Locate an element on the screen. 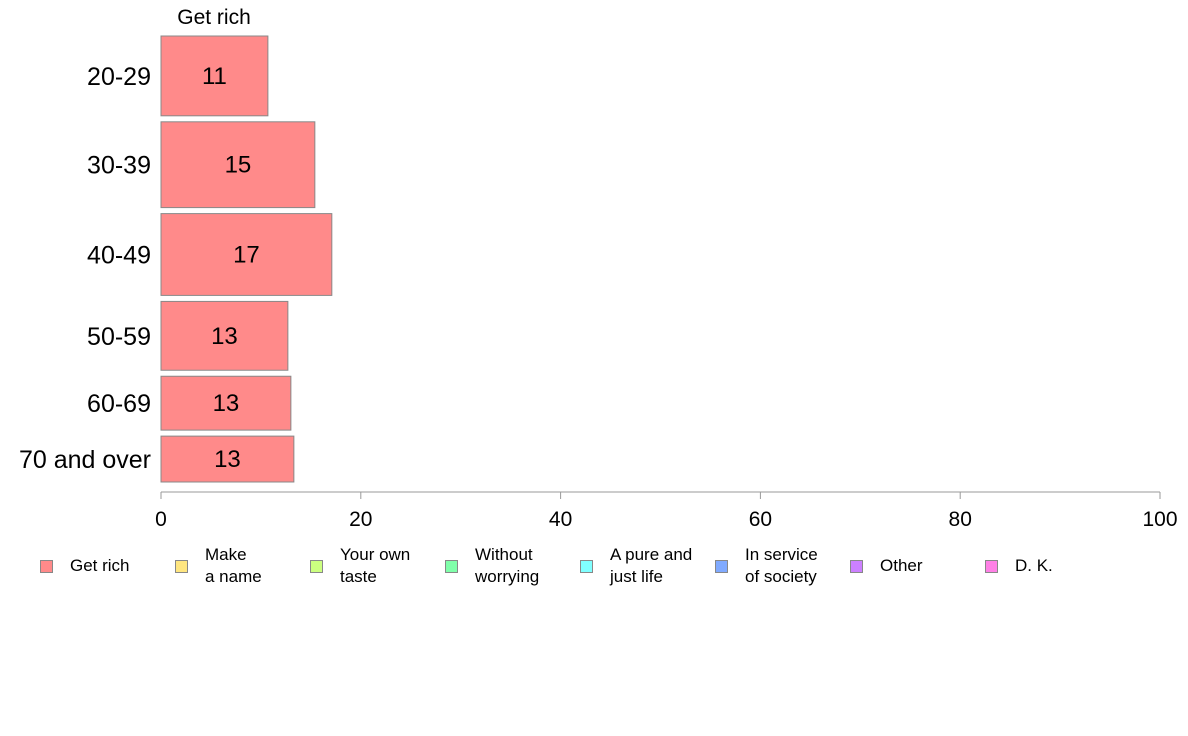  x-tick-label: 40 is located at coordinates (560, 519).